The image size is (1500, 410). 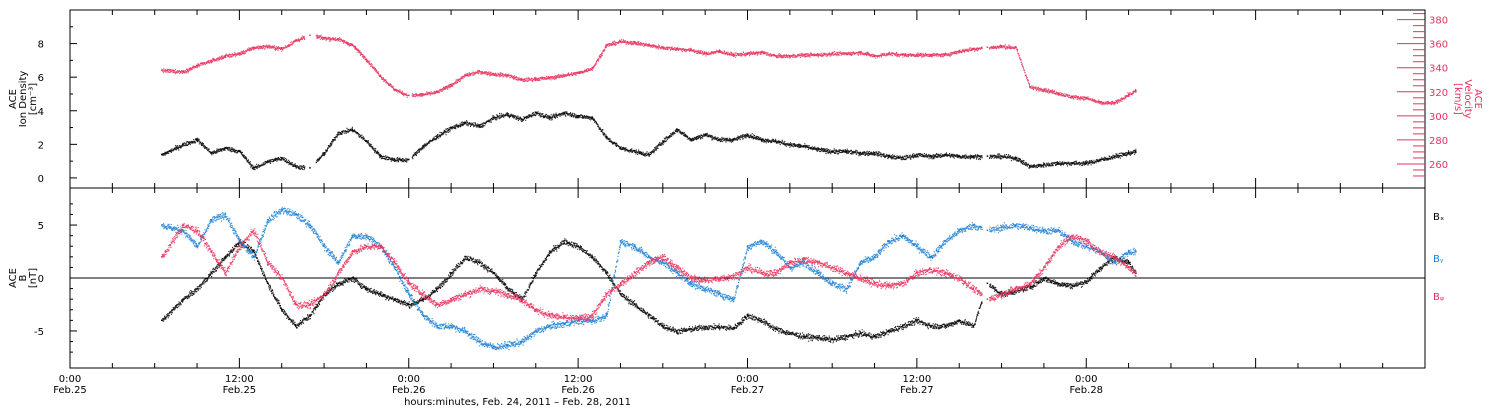 I want to click on field-axis-title-line: B, so click(x=23, y=277).